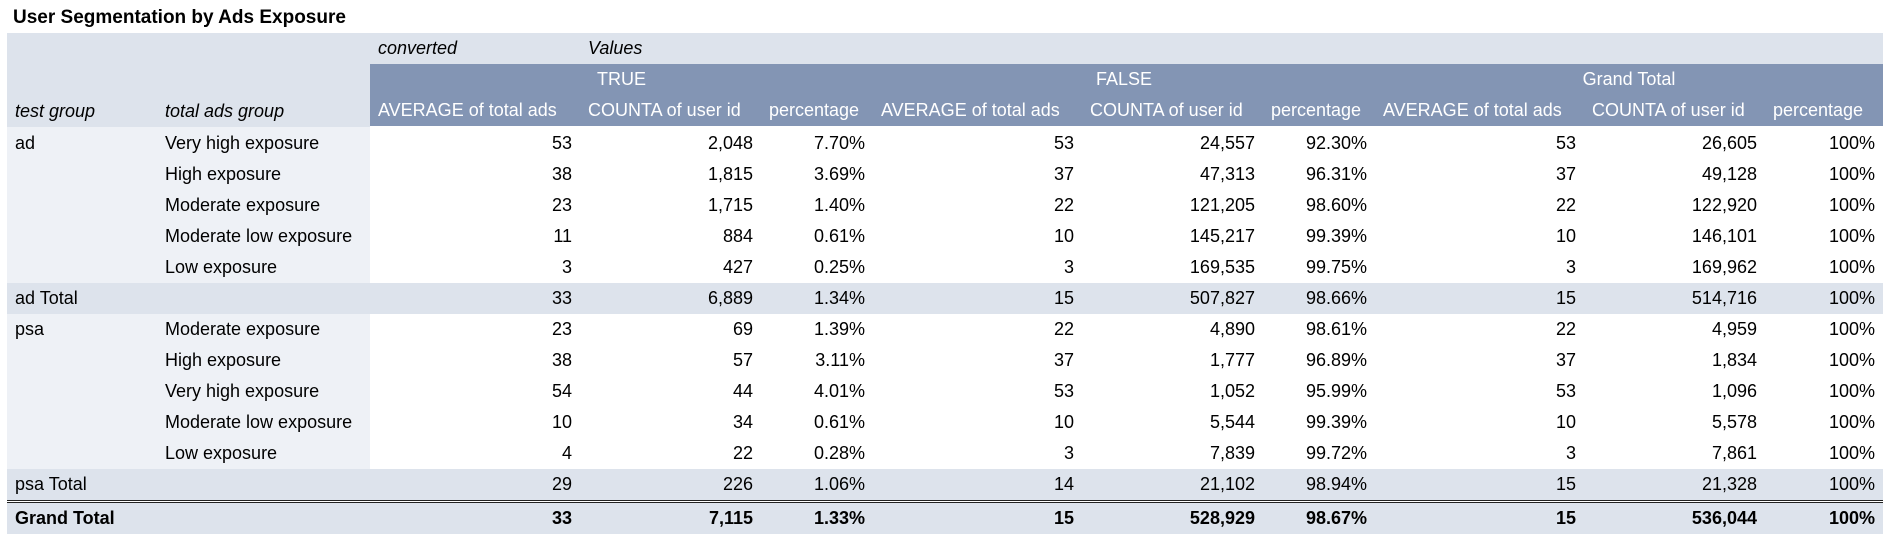 The image size is (1884, 541). I want to click on value-cell: 1,834, so click(1674, 360).